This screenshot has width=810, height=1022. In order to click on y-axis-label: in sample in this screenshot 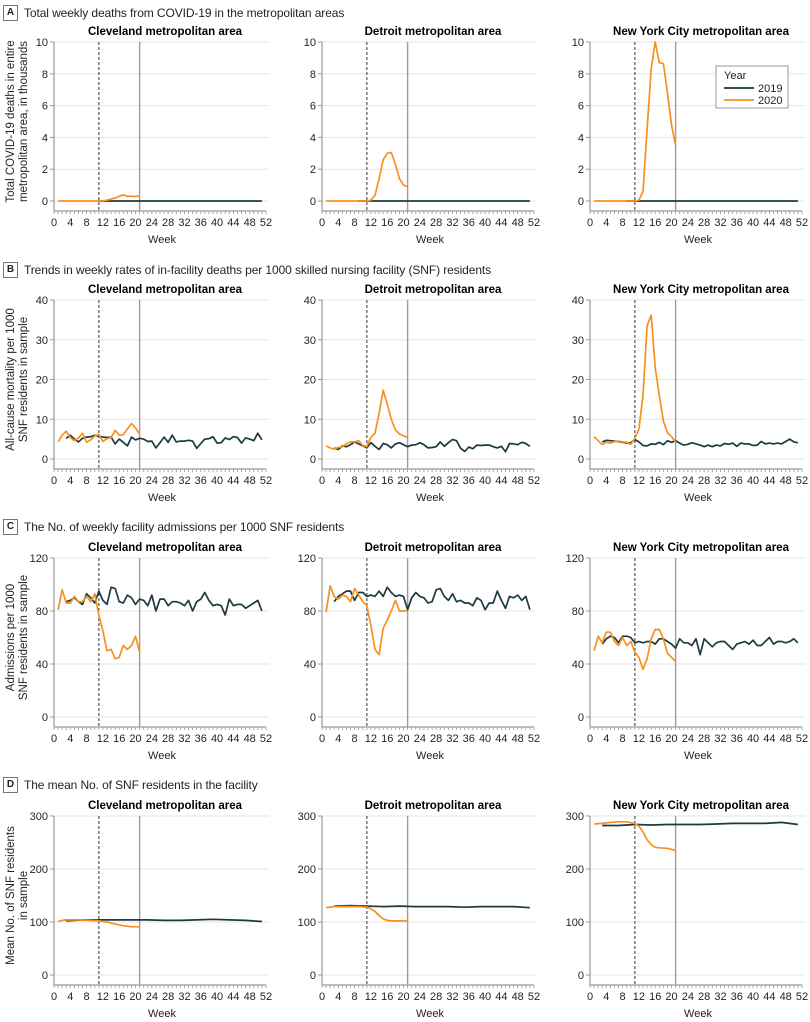, I will do `click(24, 895)`.